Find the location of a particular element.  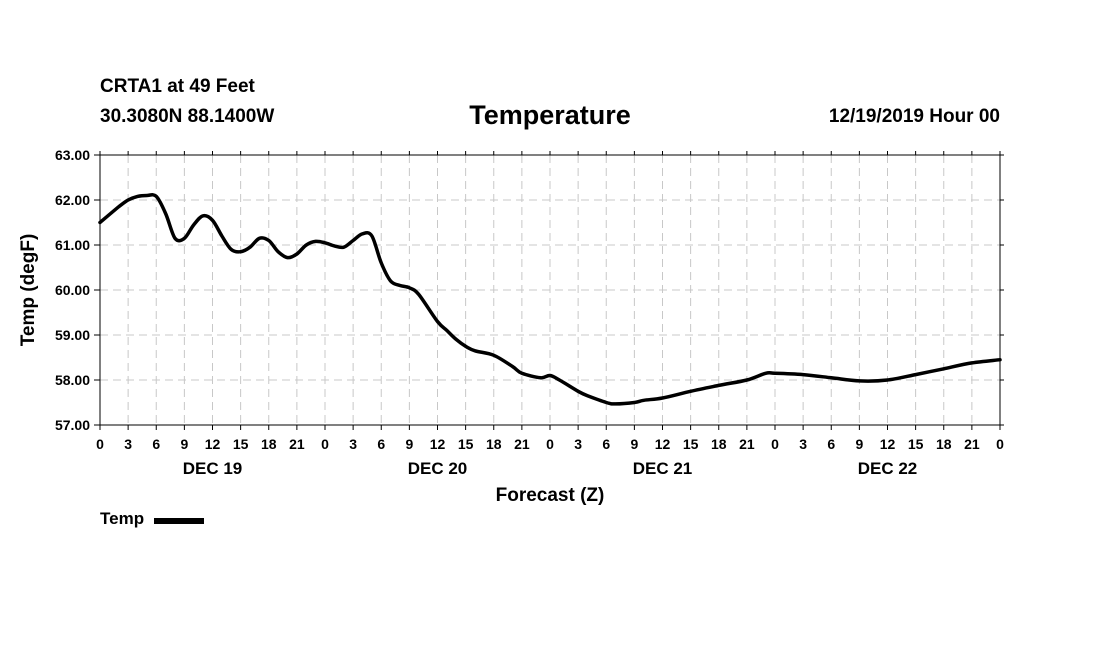

station-coordinates: 30.3080N 88.1400W is located at coordinates (187, 116).